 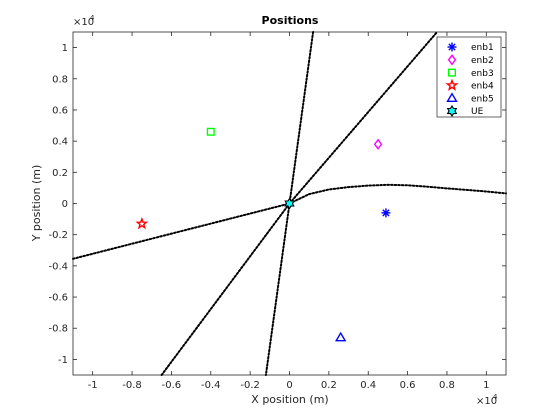 I want to click on x-tick-label: -0.2, so click(x=250, y=385).